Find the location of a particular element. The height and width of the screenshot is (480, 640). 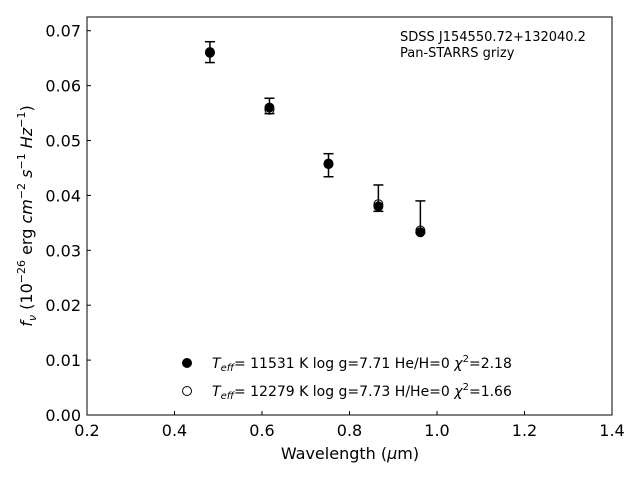

y-tick-label: 0.07 is located at coordinates (63, 31).